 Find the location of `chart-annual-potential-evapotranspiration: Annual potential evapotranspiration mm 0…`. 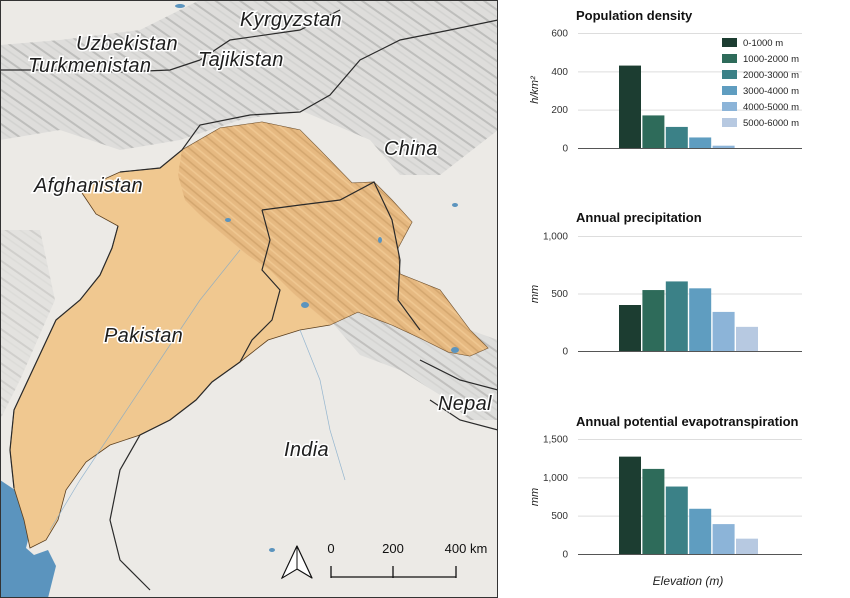

chart-annual-potential-evapotranspiration: Annual potential evapotranspiration mm 0… is located at coordinates (665, 487).